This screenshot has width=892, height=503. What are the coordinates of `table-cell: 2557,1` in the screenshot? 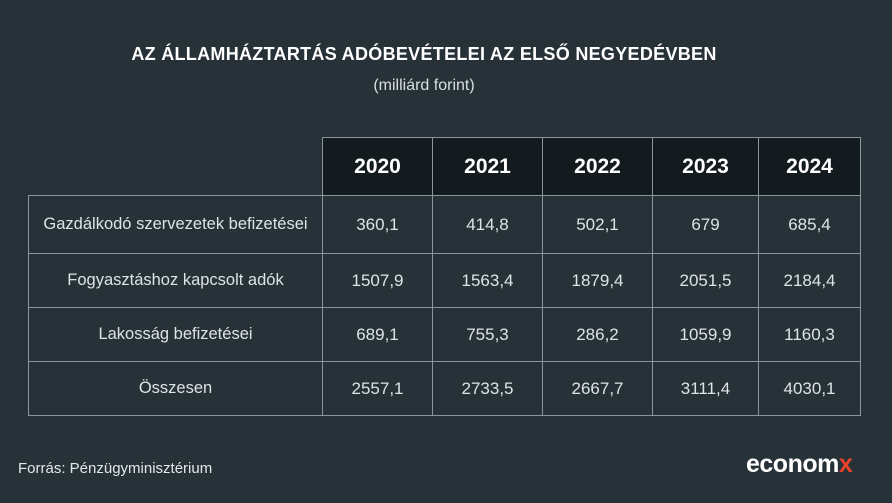 It's located at (377, 388).